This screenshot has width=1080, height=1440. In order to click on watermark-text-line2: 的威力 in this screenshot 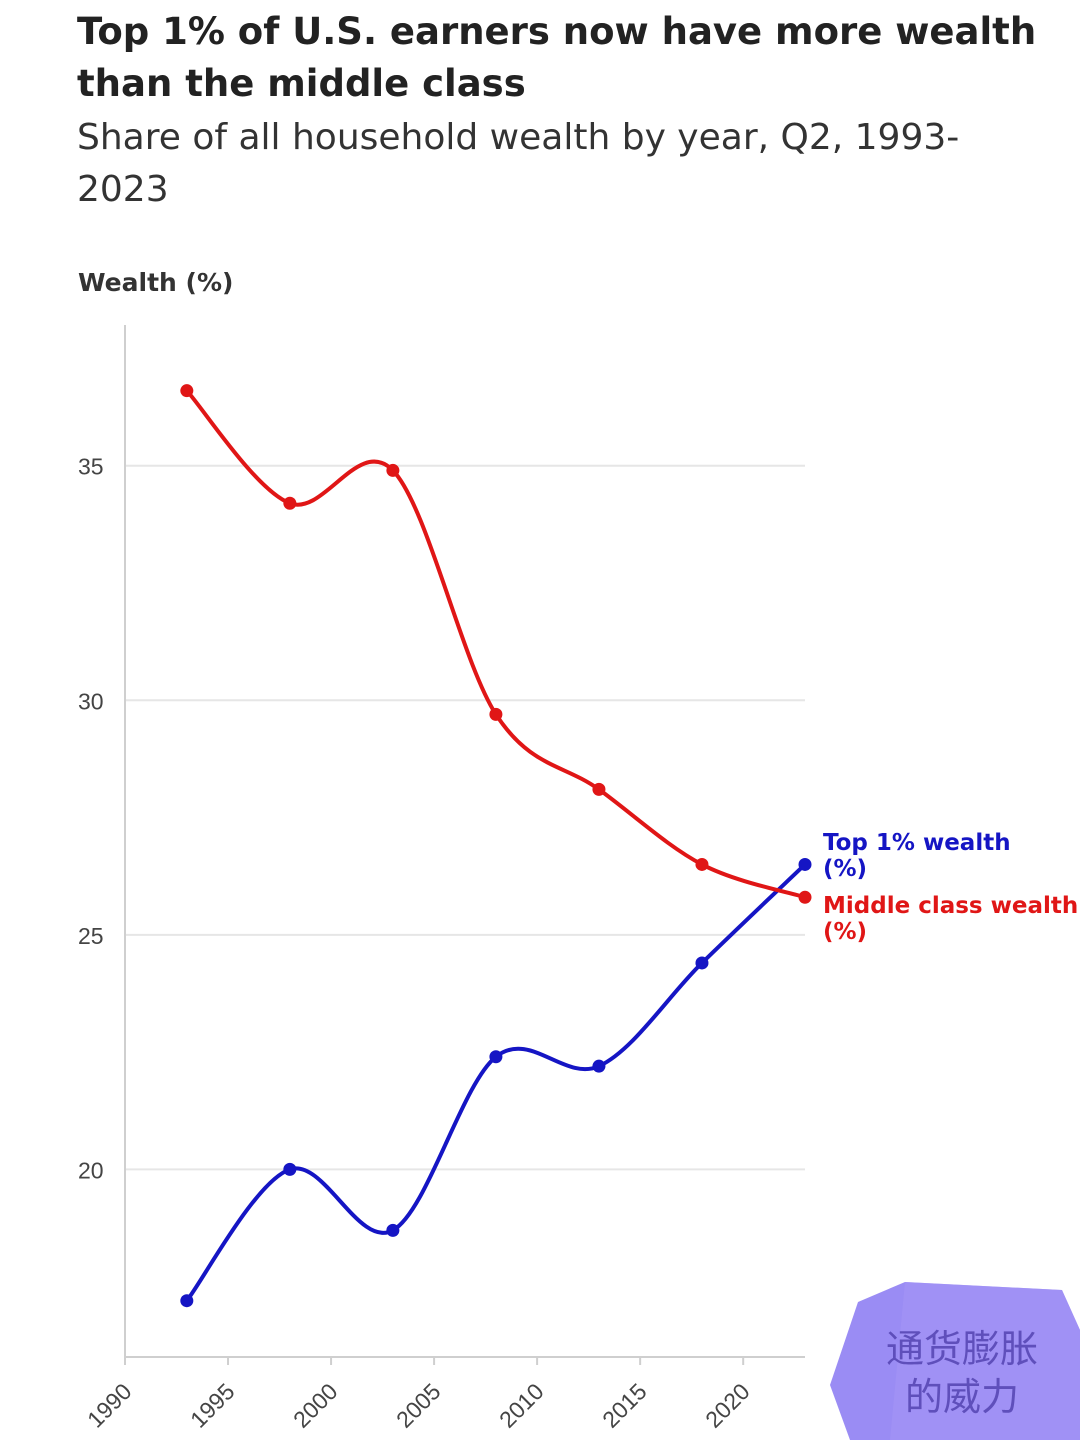, I will do `click(962, 1397)`.